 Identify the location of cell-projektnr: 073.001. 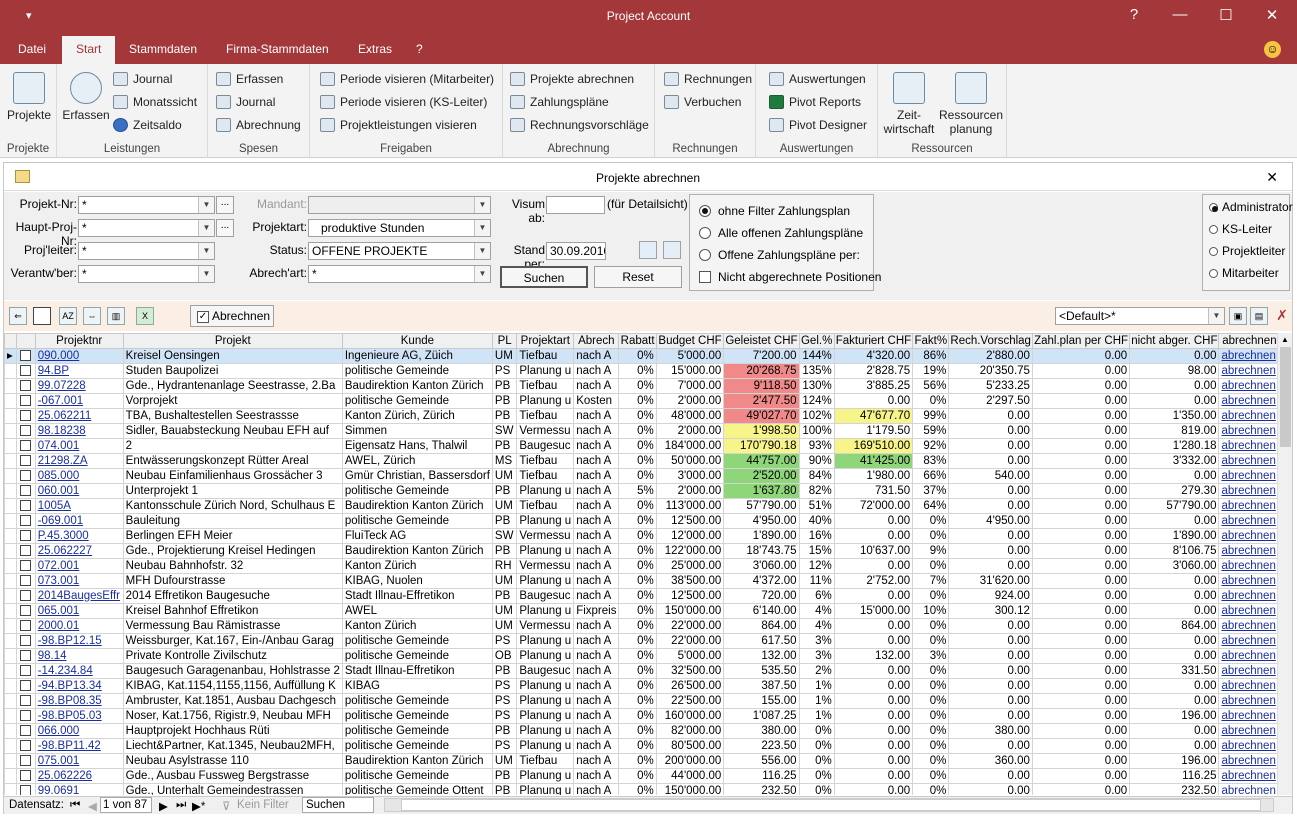
(79, 581).